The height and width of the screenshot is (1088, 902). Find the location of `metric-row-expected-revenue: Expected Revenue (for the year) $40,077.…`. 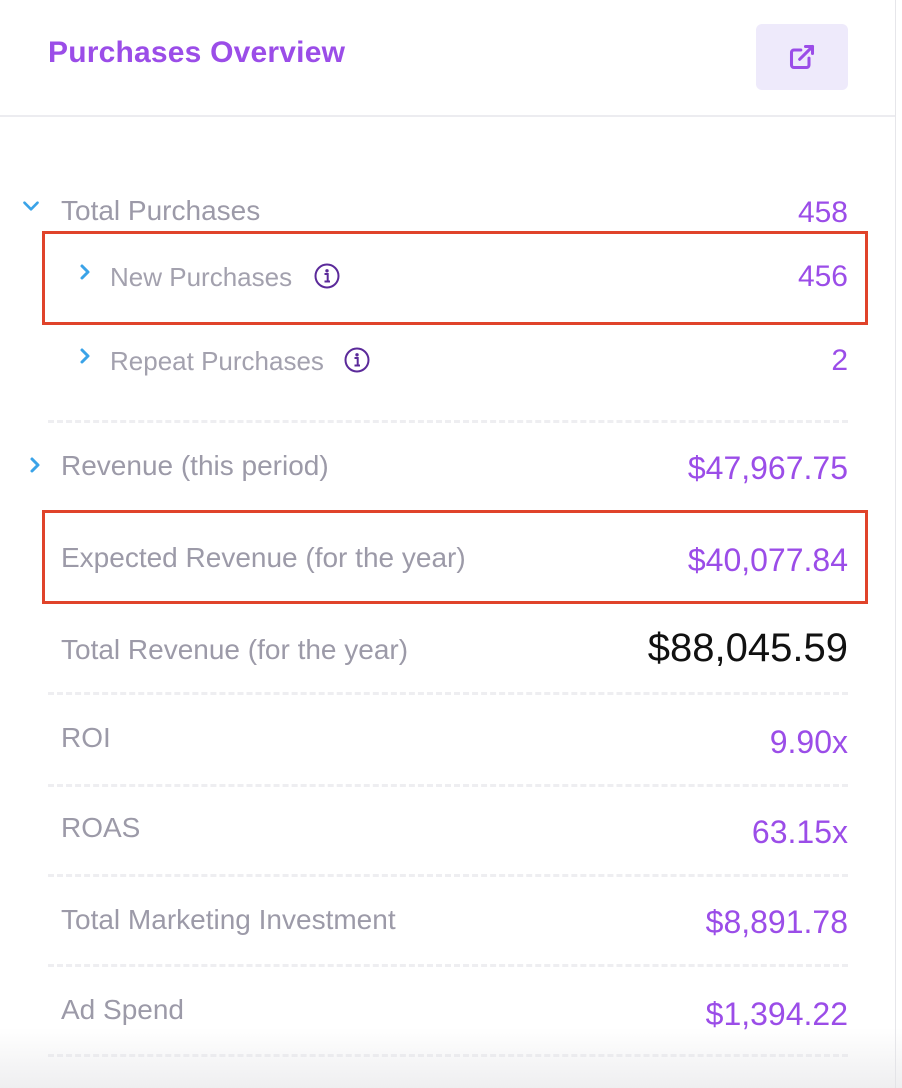

metric-row-expected-revenue: Expected Revenue (for the year) $40,077.… is located at coordinates (447, 563).